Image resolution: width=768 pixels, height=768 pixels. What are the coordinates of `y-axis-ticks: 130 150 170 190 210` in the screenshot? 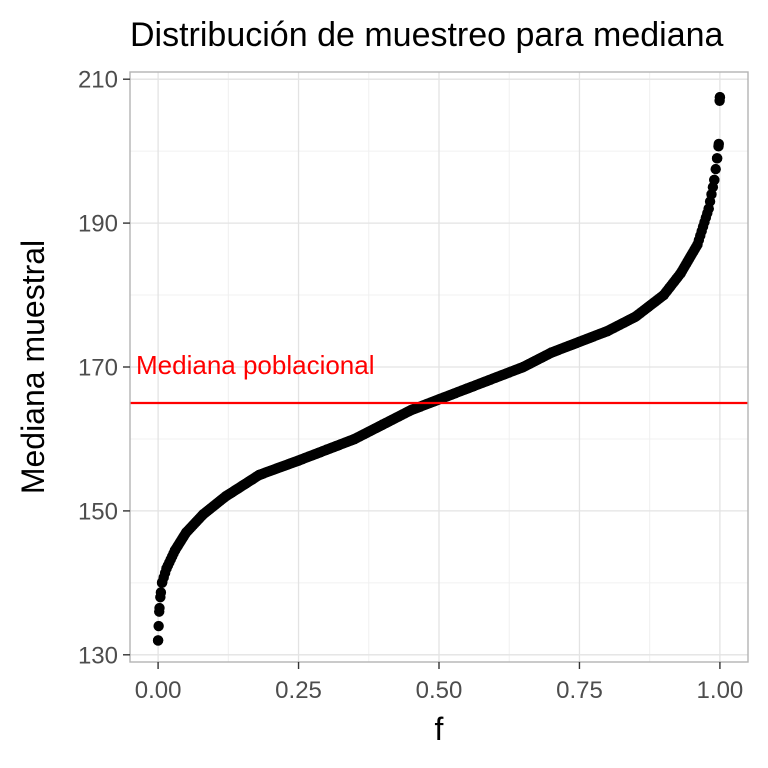 It's located at (104, 368).